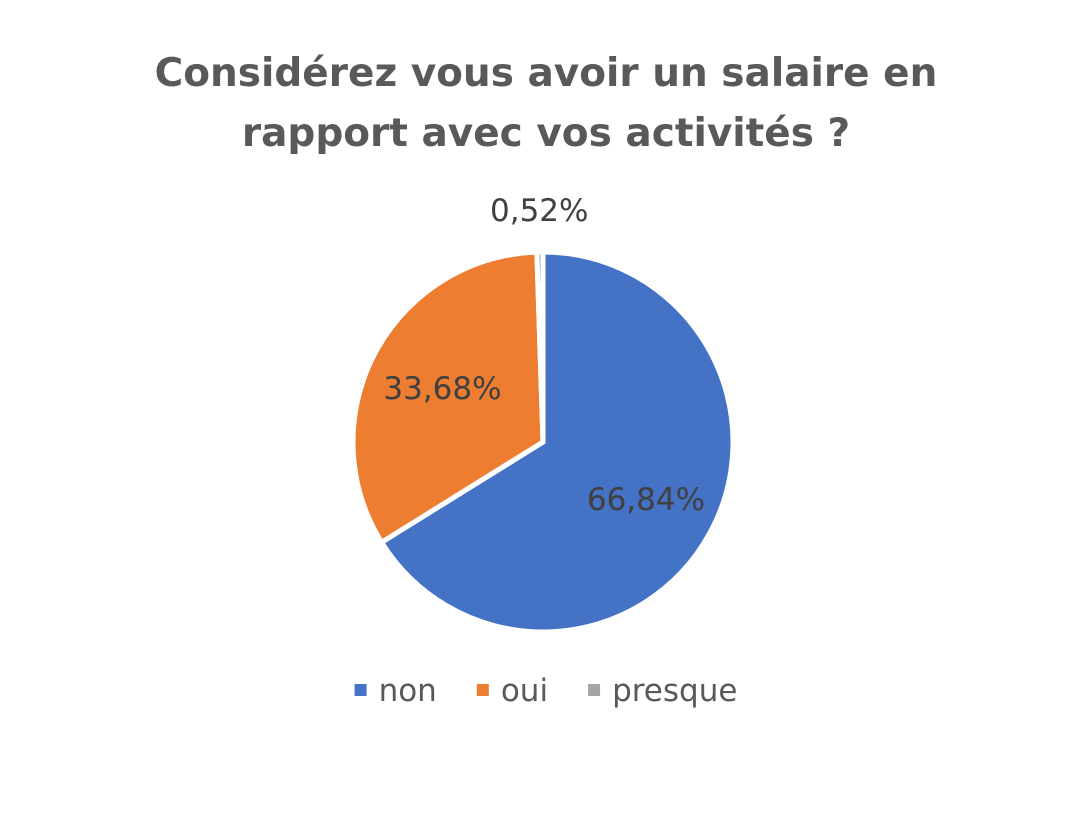 Image resolution: width=1086 pixels, height=824 pixels. I want to click on chart-title-line-2: rapport avec vos activités ?, so click(546, 133).